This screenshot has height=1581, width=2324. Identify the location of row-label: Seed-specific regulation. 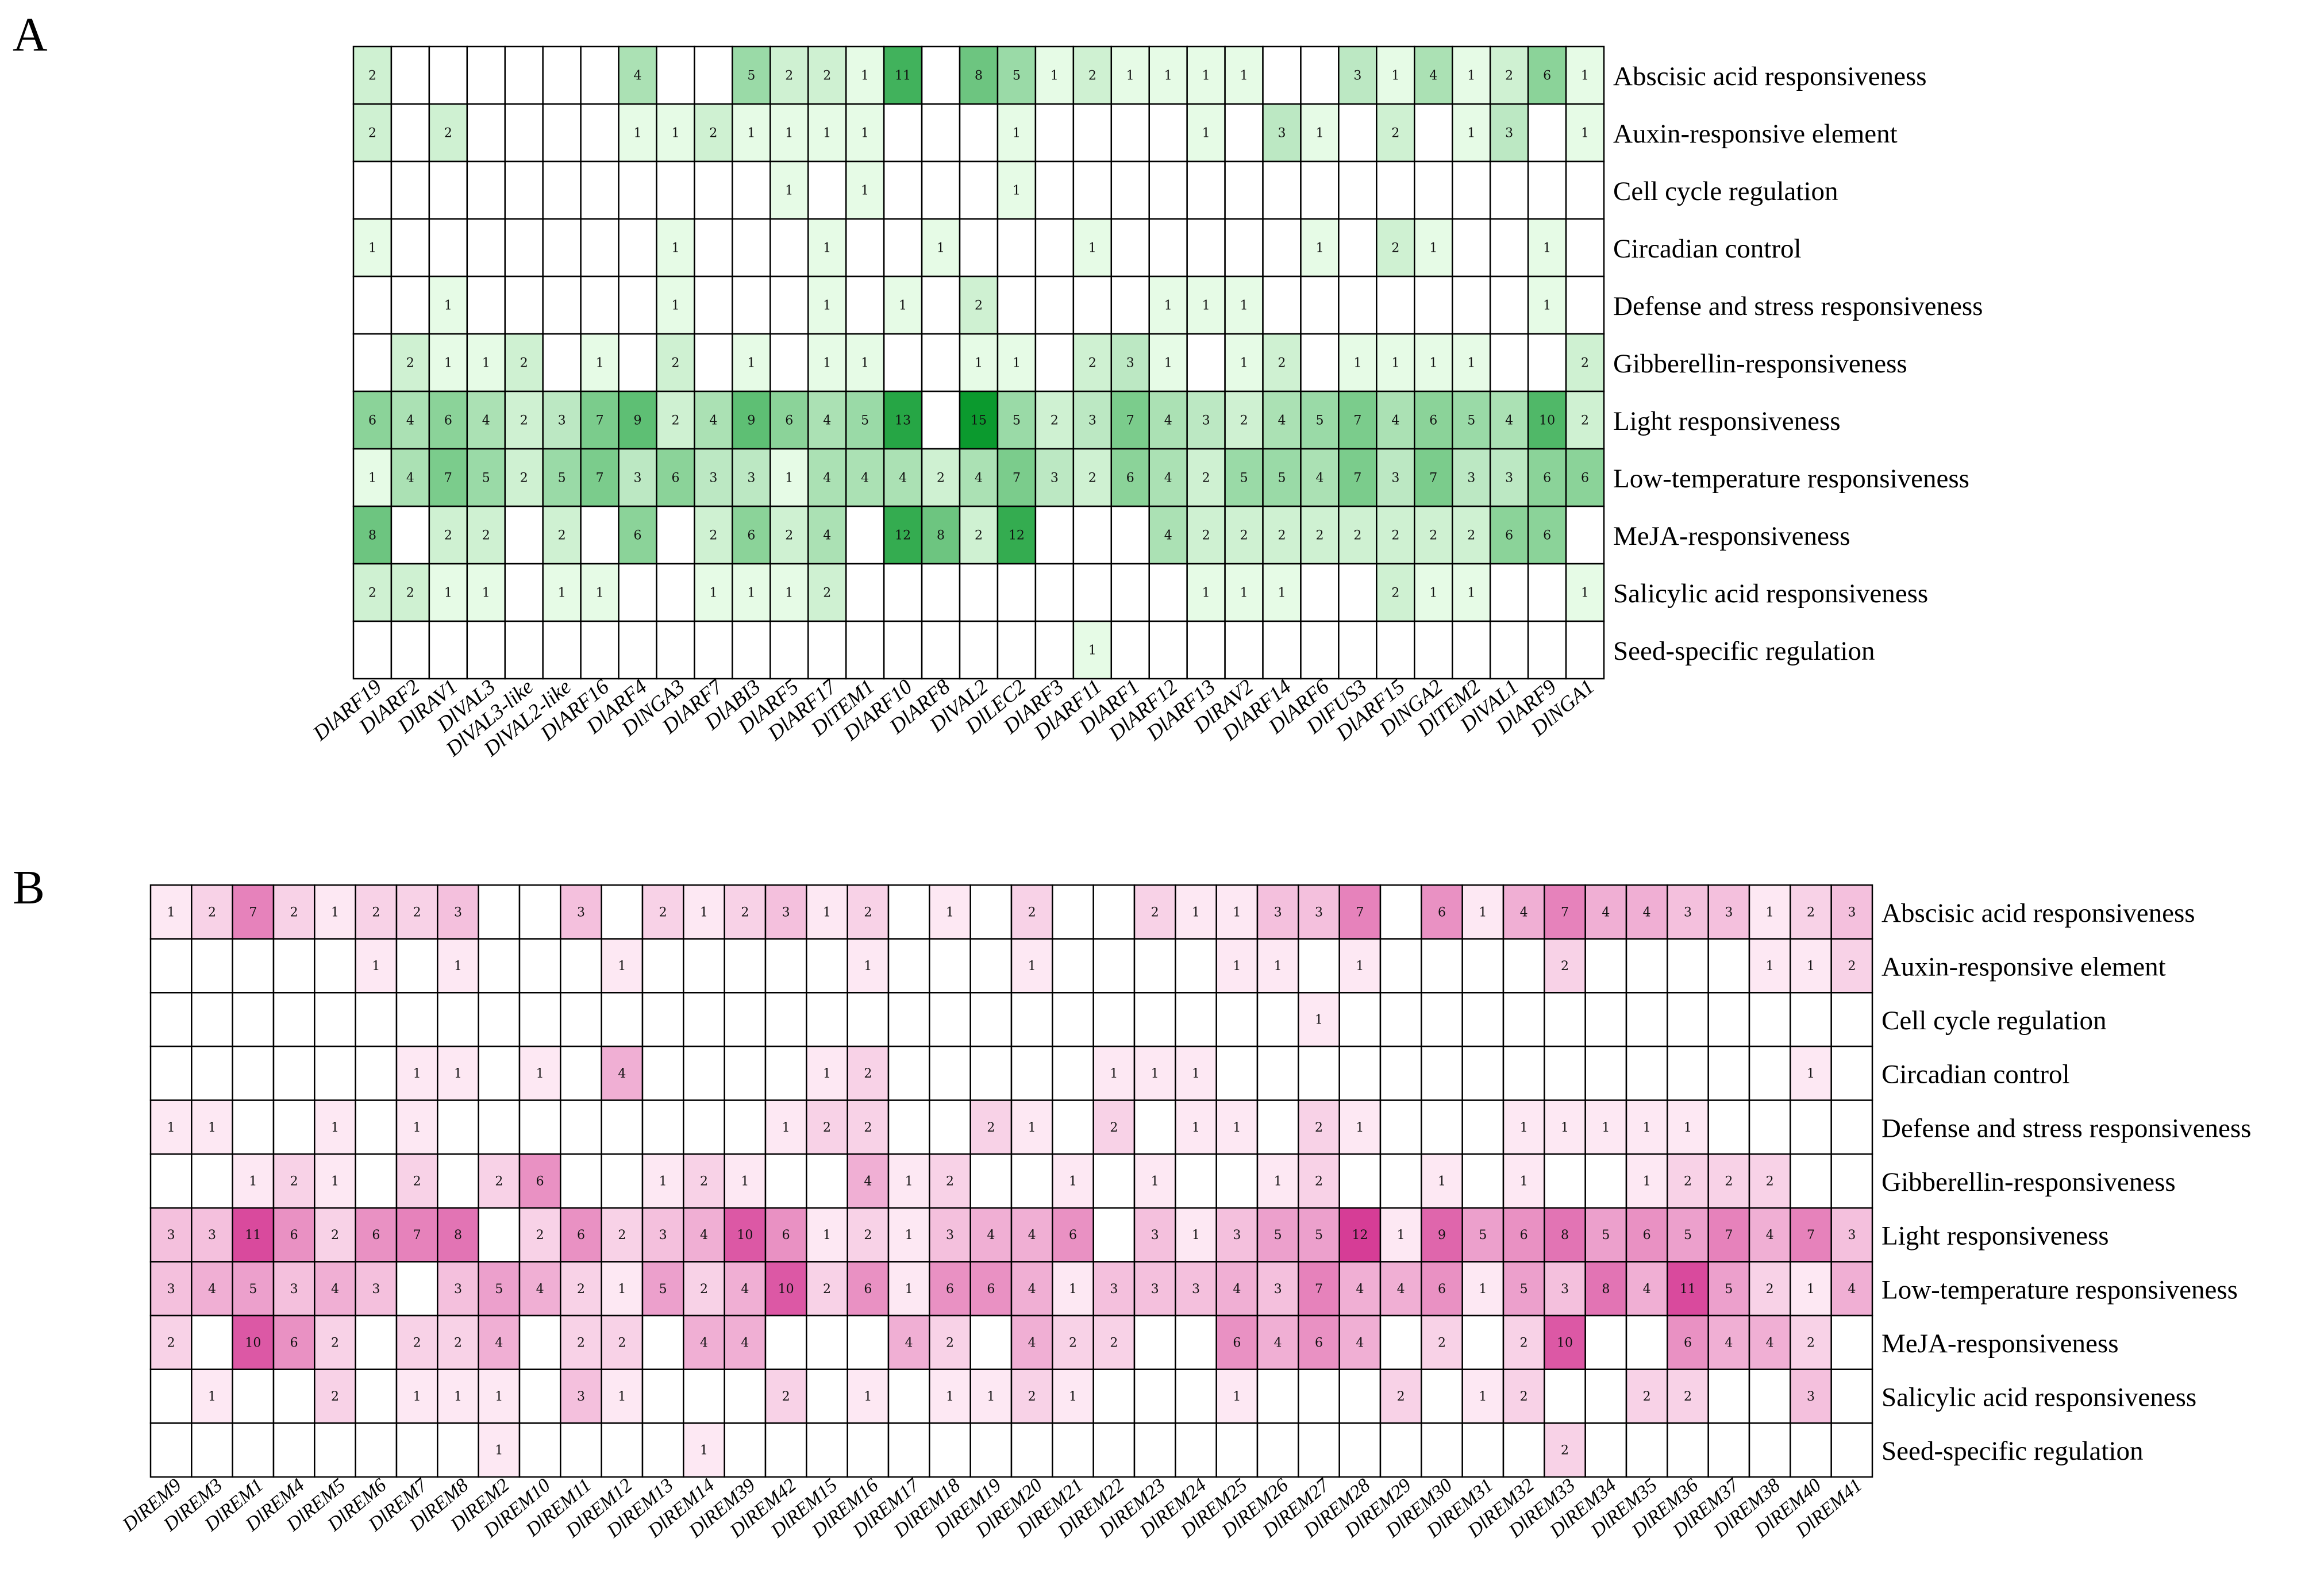
(1744, 651).